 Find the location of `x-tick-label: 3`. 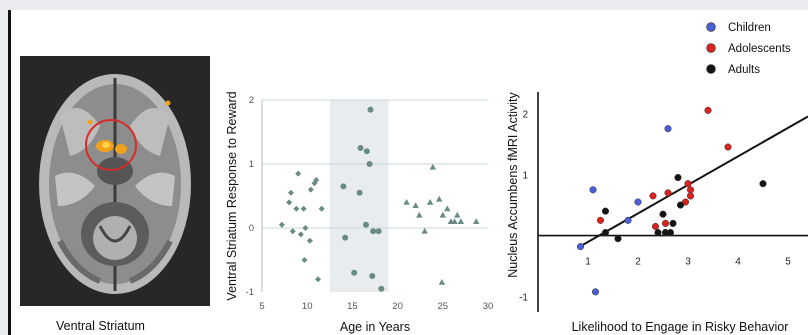

x-tick-label: 3 is located at coordinates (688, 262).